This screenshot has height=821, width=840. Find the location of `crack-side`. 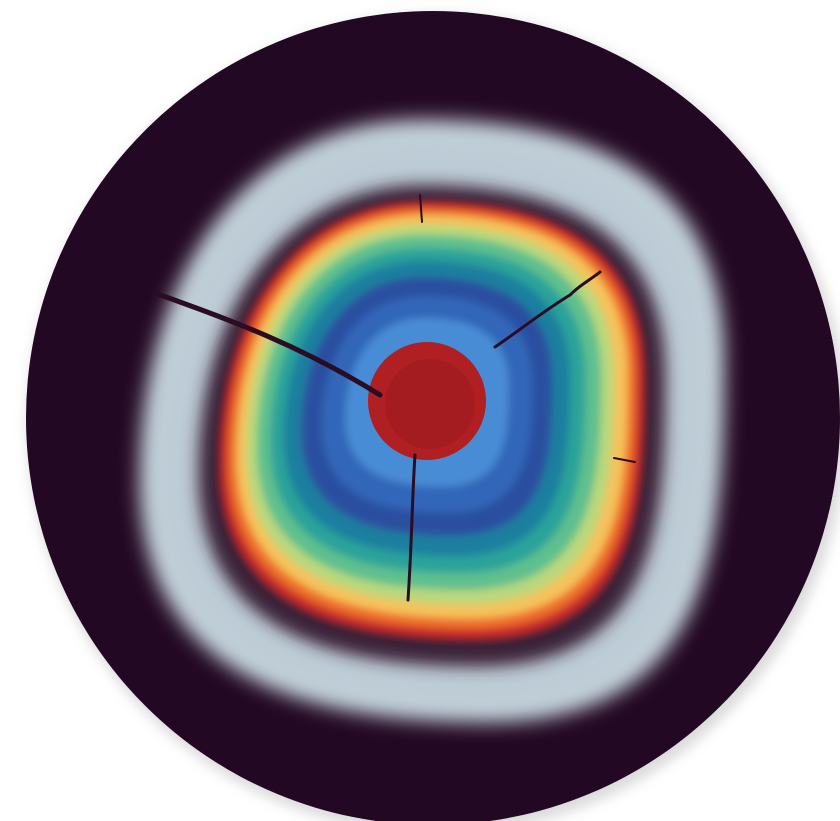

crack-side is located at coordinates (624, 460).